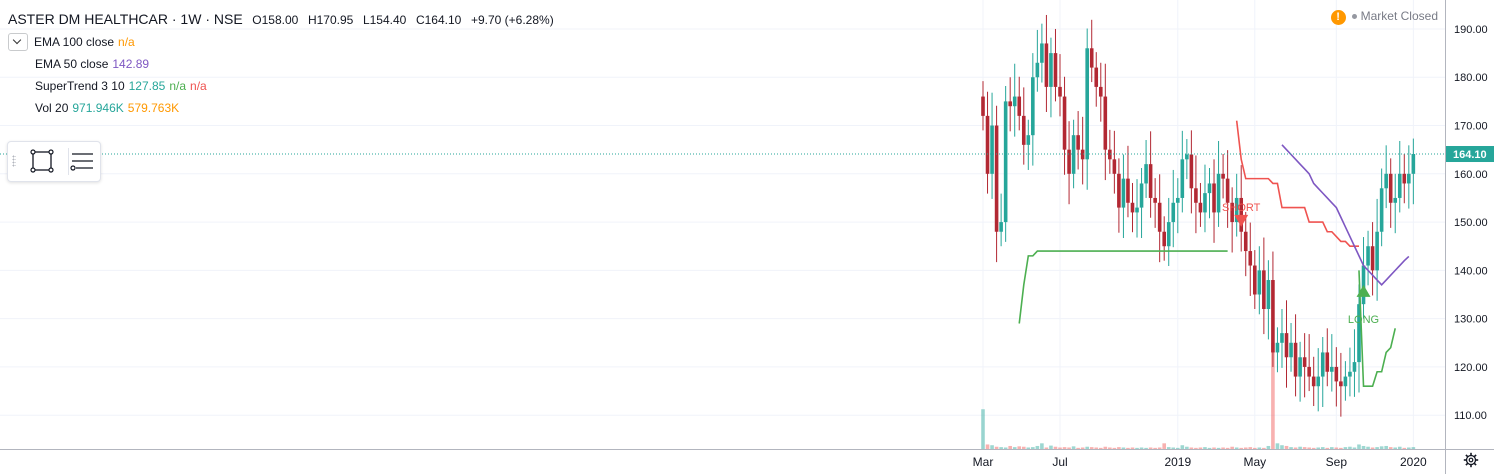  Describe the element at coordinates (68, 161) in the screenshot. I see `toolbar-divider` at that location.